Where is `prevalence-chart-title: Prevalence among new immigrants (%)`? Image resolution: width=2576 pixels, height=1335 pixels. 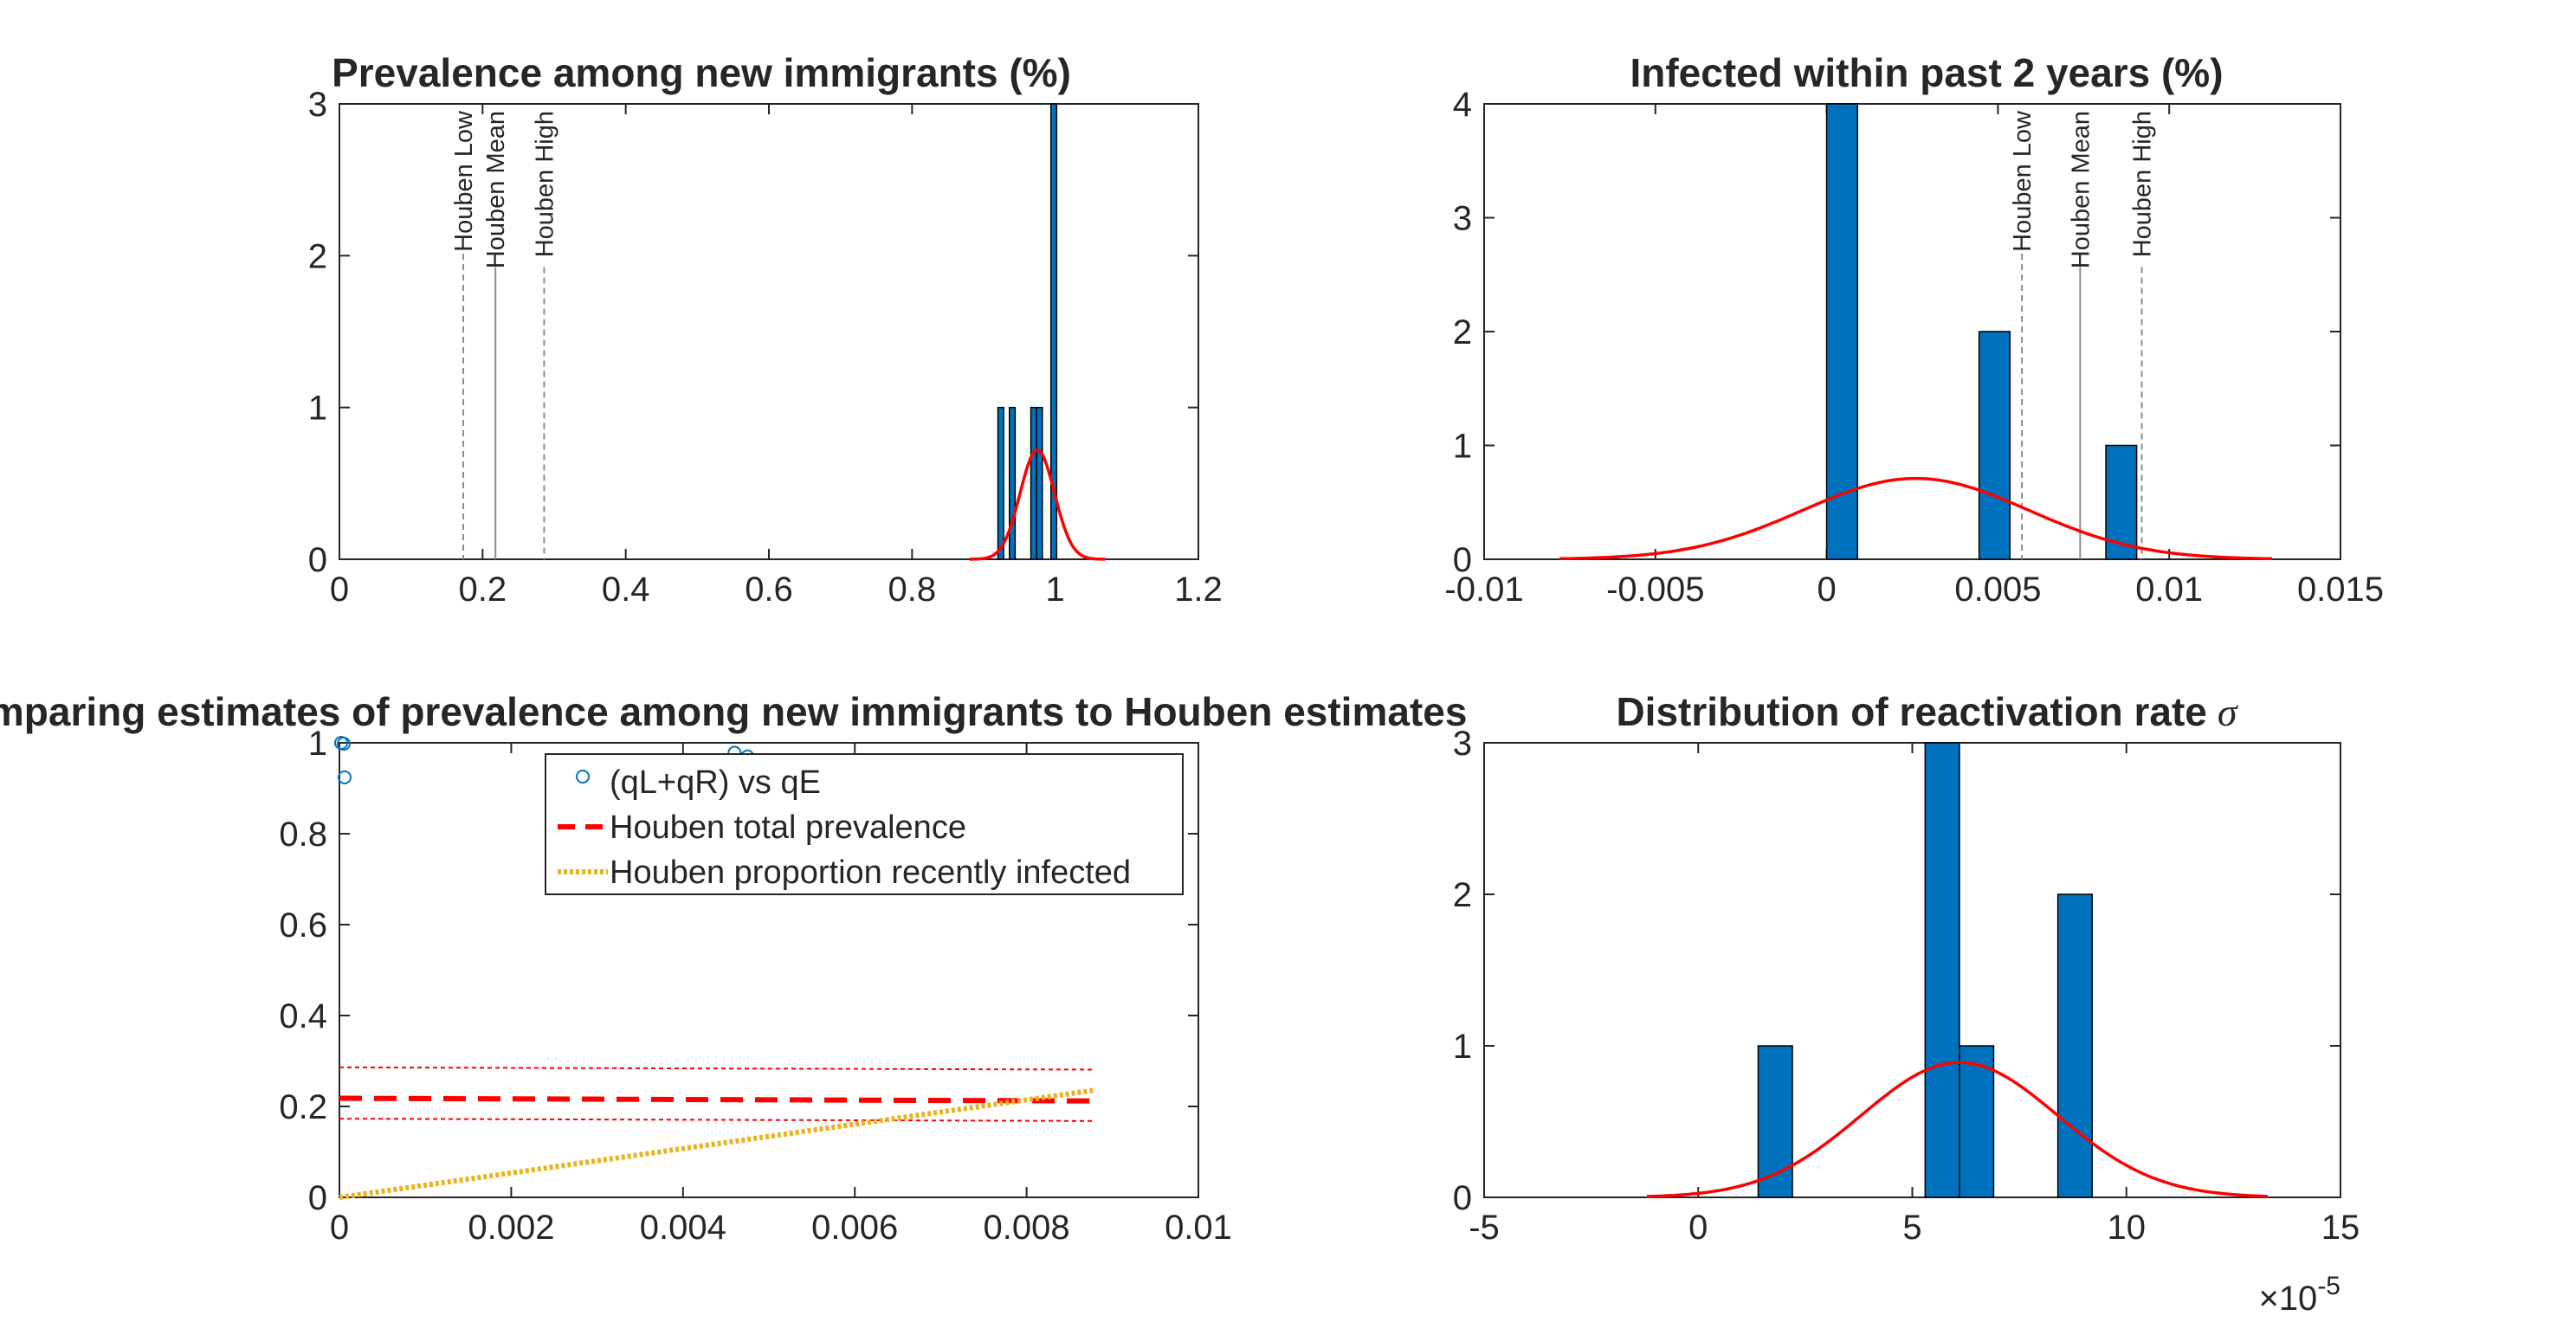
prevalence-chart-title: Prevalence among new immigrants (%) is located at coordinates (701, 72).